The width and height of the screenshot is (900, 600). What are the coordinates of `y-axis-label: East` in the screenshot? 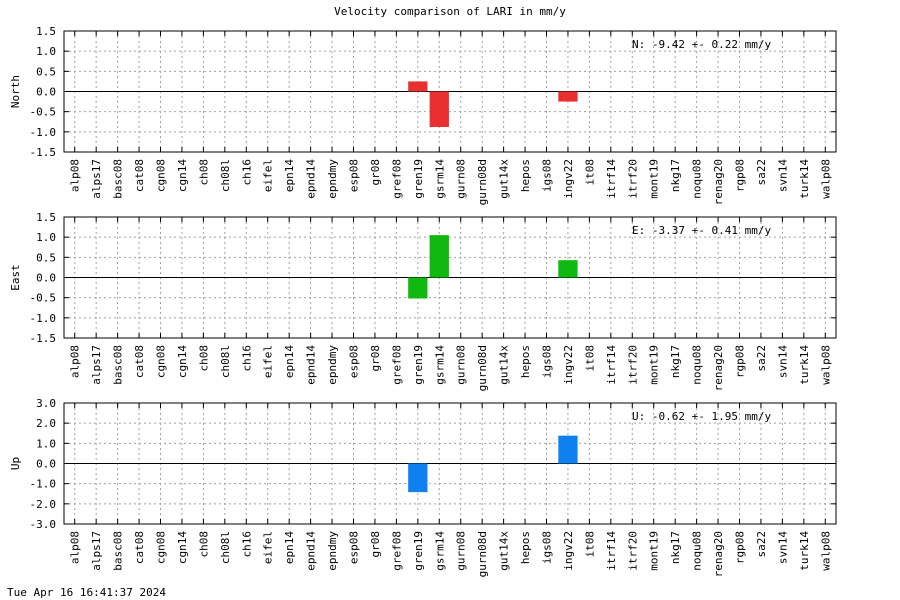 It's located at (15, 277).